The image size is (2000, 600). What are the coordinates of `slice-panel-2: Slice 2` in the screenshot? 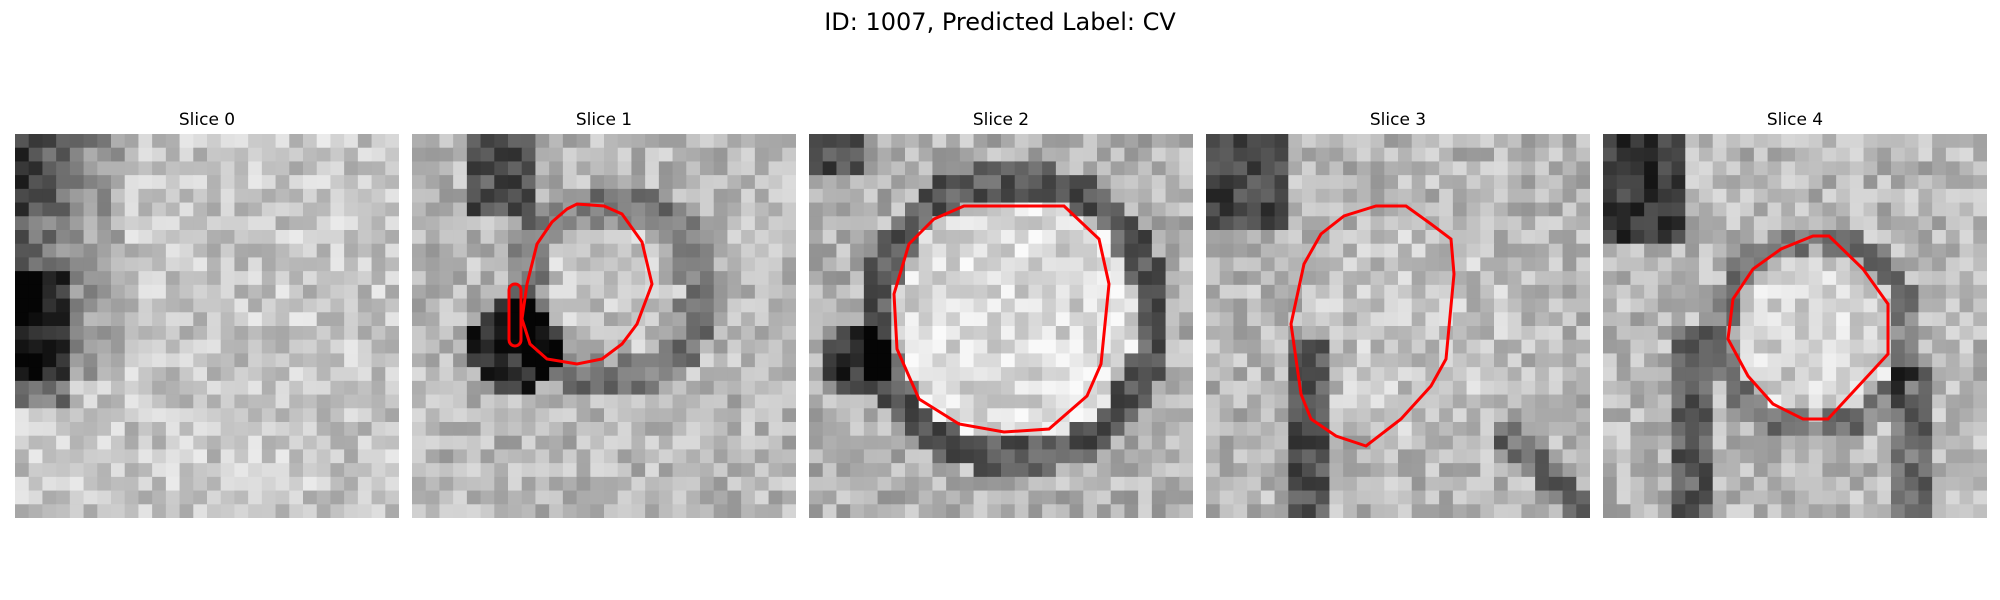 It's located at (1001, 315).